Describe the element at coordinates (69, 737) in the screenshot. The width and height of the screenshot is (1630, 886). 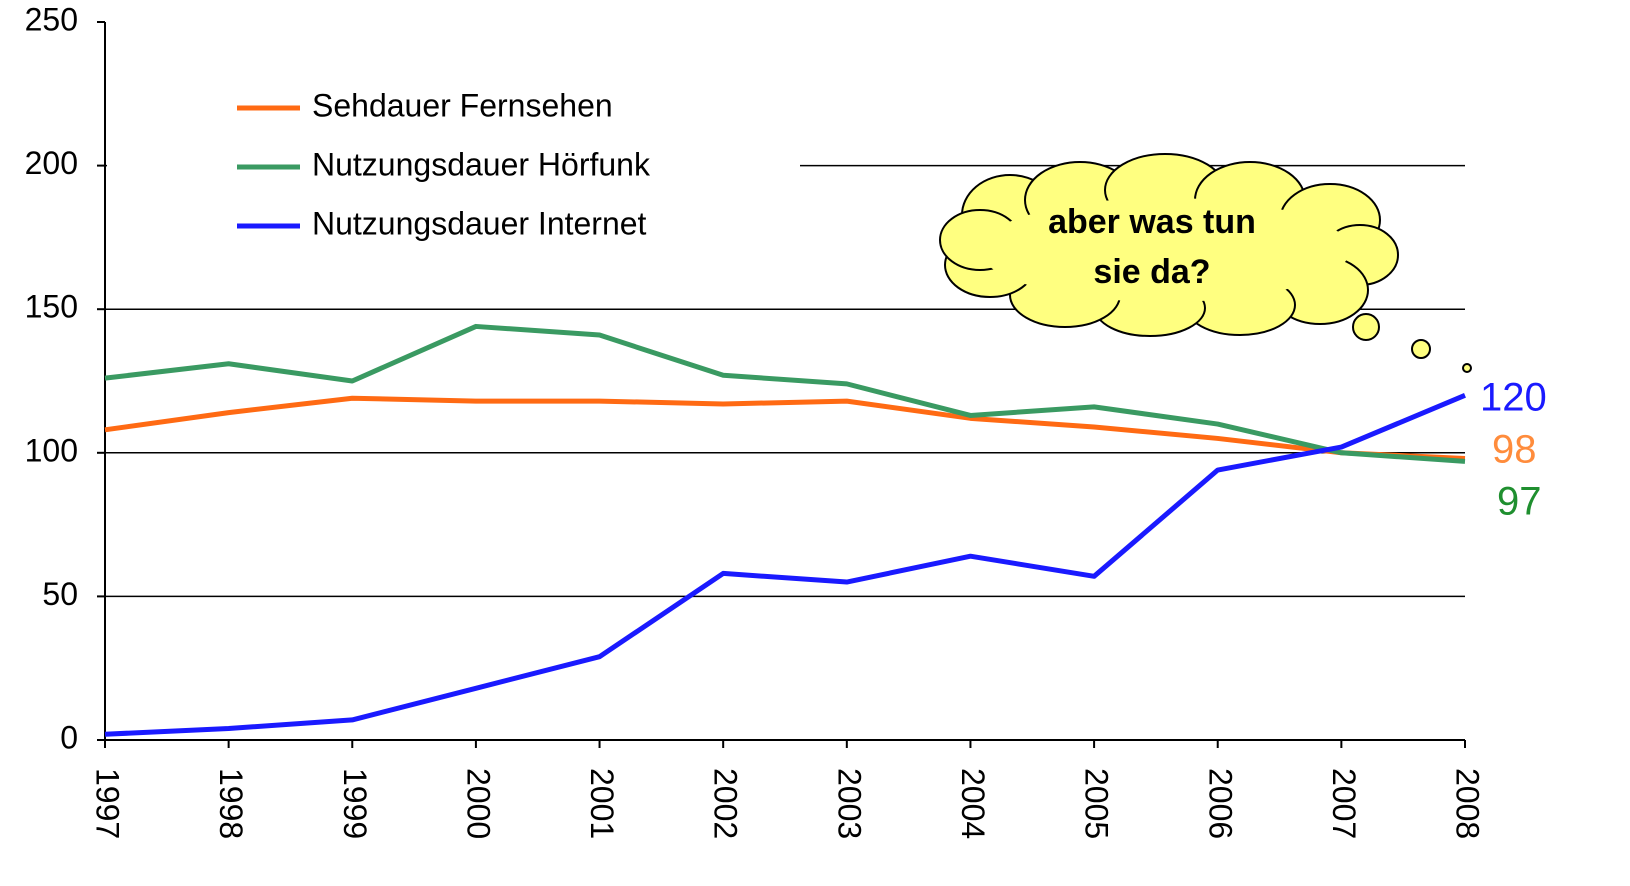
I see `y-tick-label: 0` at that location.